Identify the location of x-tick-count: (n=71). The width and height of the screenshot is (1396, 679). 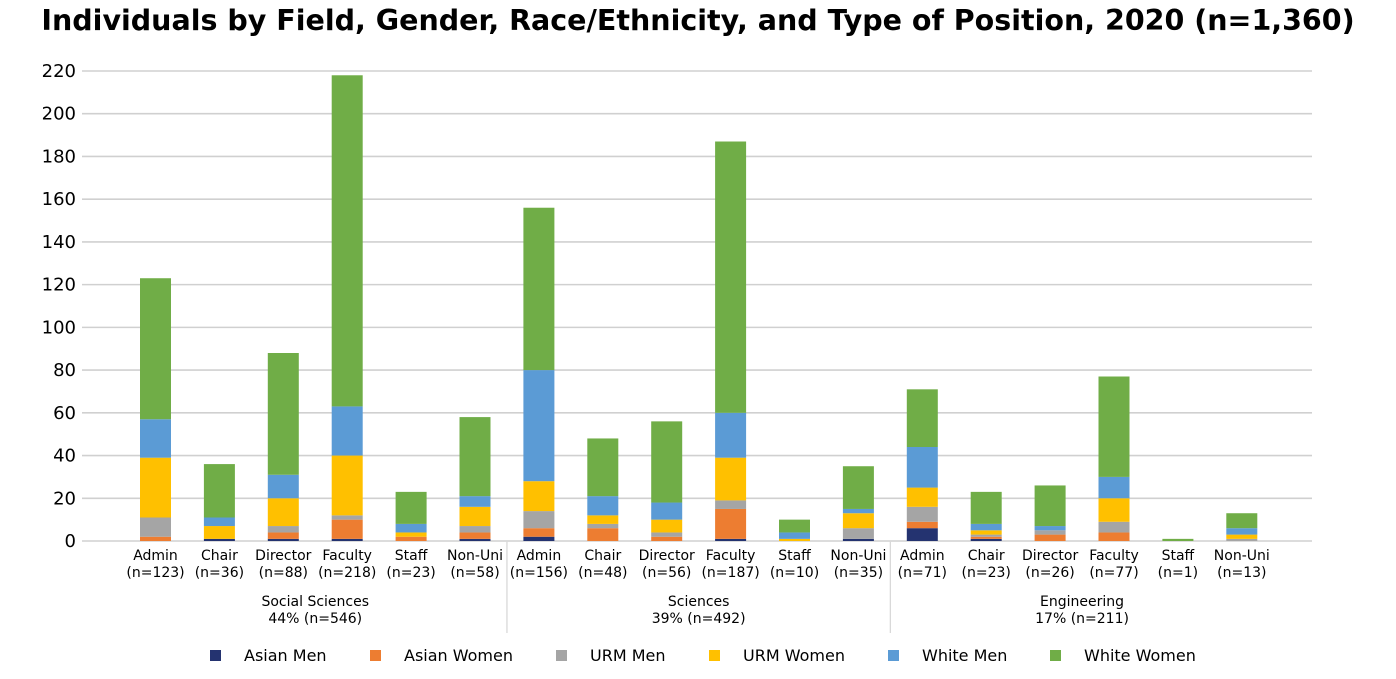
(922, 573).